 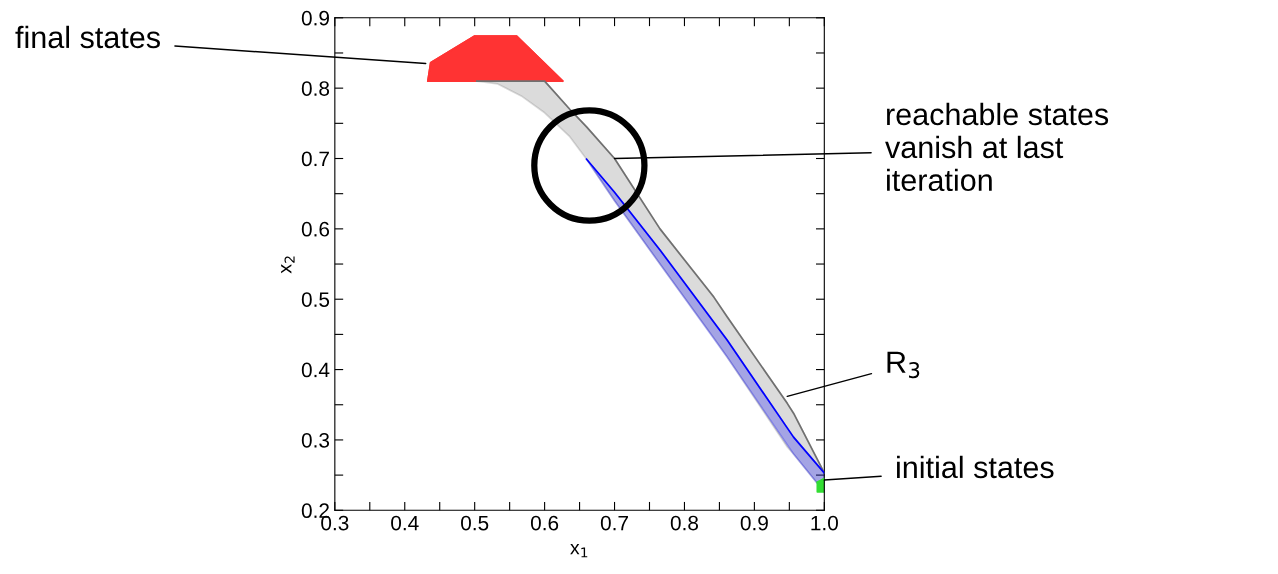 What do you see at coordinates (315, 88) in the screenshot?
I see `y-tick-label: 0.8` at bounding box center [315, 88].